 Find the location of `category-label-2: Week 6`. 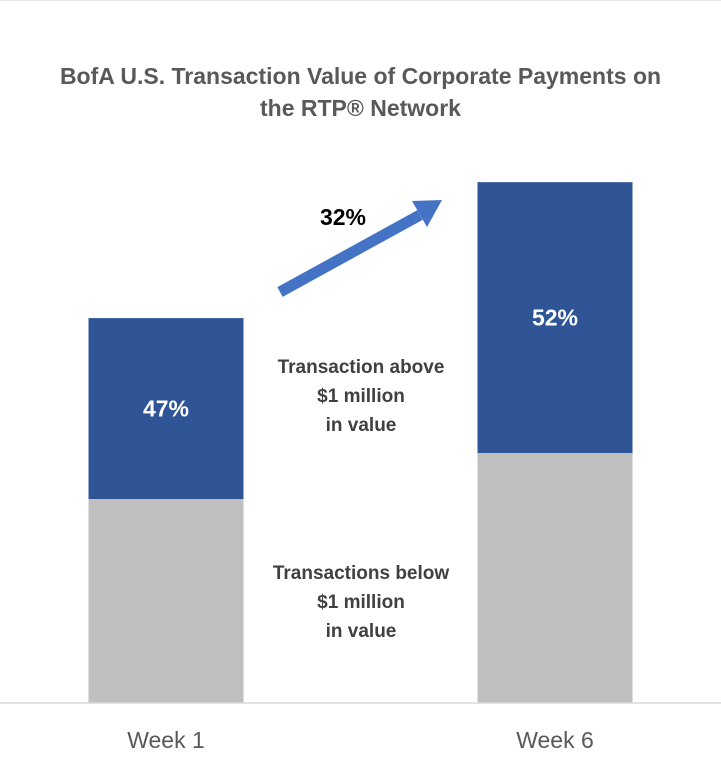

category-label-2: Week 6 is located at coordinates (555, 740).